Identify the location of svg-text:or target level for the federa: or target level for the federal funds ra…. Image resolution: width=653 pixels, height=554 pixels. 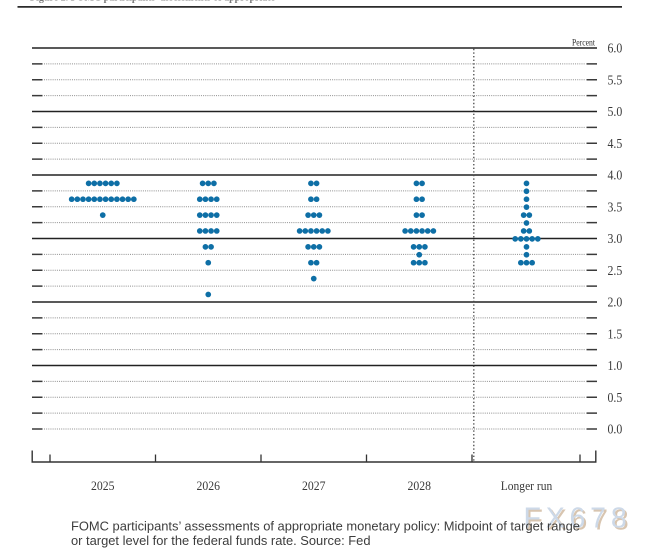
(221, 540).